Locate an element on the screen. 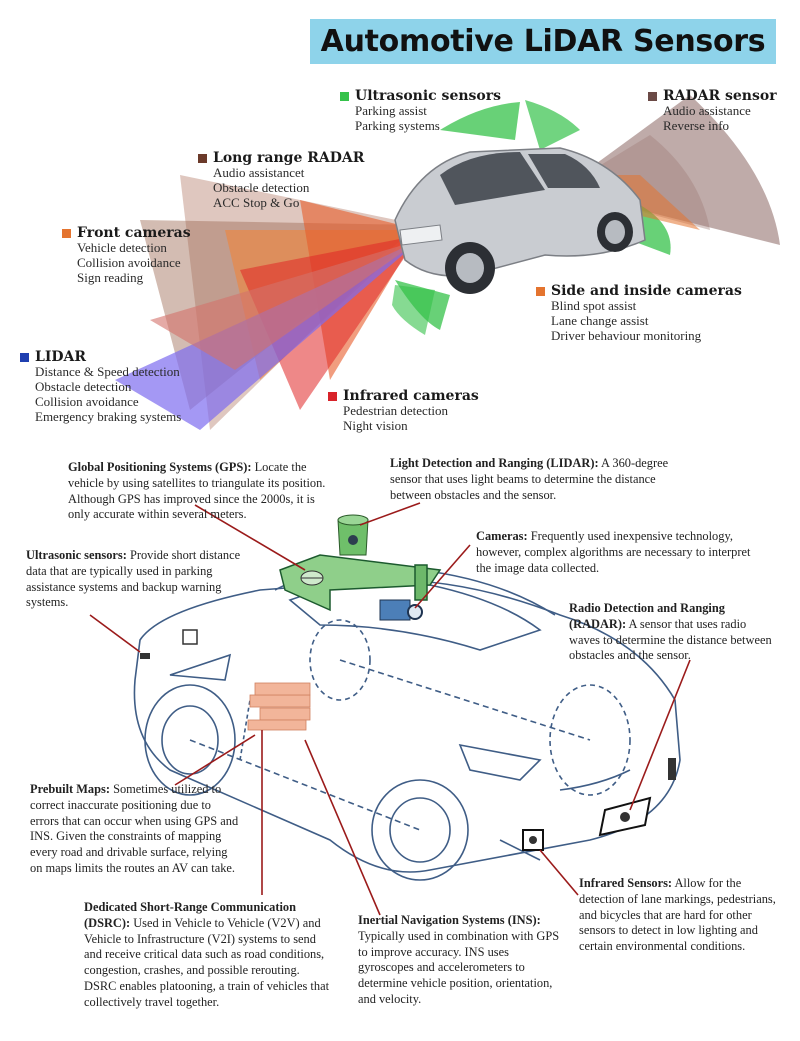  ultrasonic-unit is located at coordinates (145, 656).